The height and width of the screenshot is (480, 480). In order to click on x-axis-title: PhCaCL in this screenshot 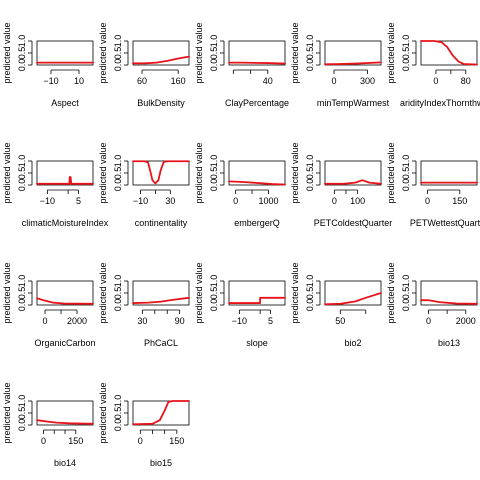, I will do `click(161, 343)`.